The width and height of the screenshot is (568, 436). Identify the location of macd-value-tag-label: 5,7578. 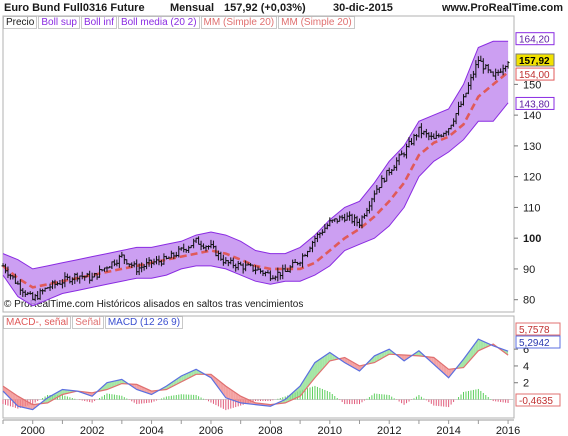
(534, 330).